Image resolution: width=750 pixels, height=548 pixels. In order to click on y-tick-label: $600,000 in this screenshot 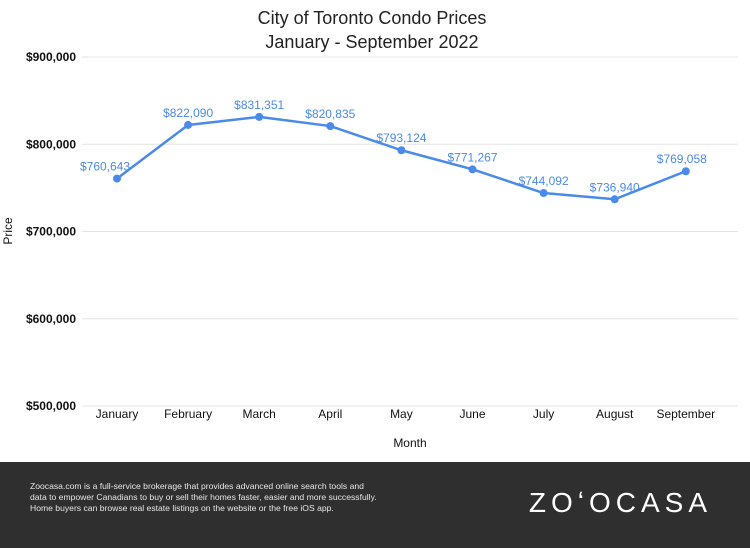, I will do `click(51, 319)`.